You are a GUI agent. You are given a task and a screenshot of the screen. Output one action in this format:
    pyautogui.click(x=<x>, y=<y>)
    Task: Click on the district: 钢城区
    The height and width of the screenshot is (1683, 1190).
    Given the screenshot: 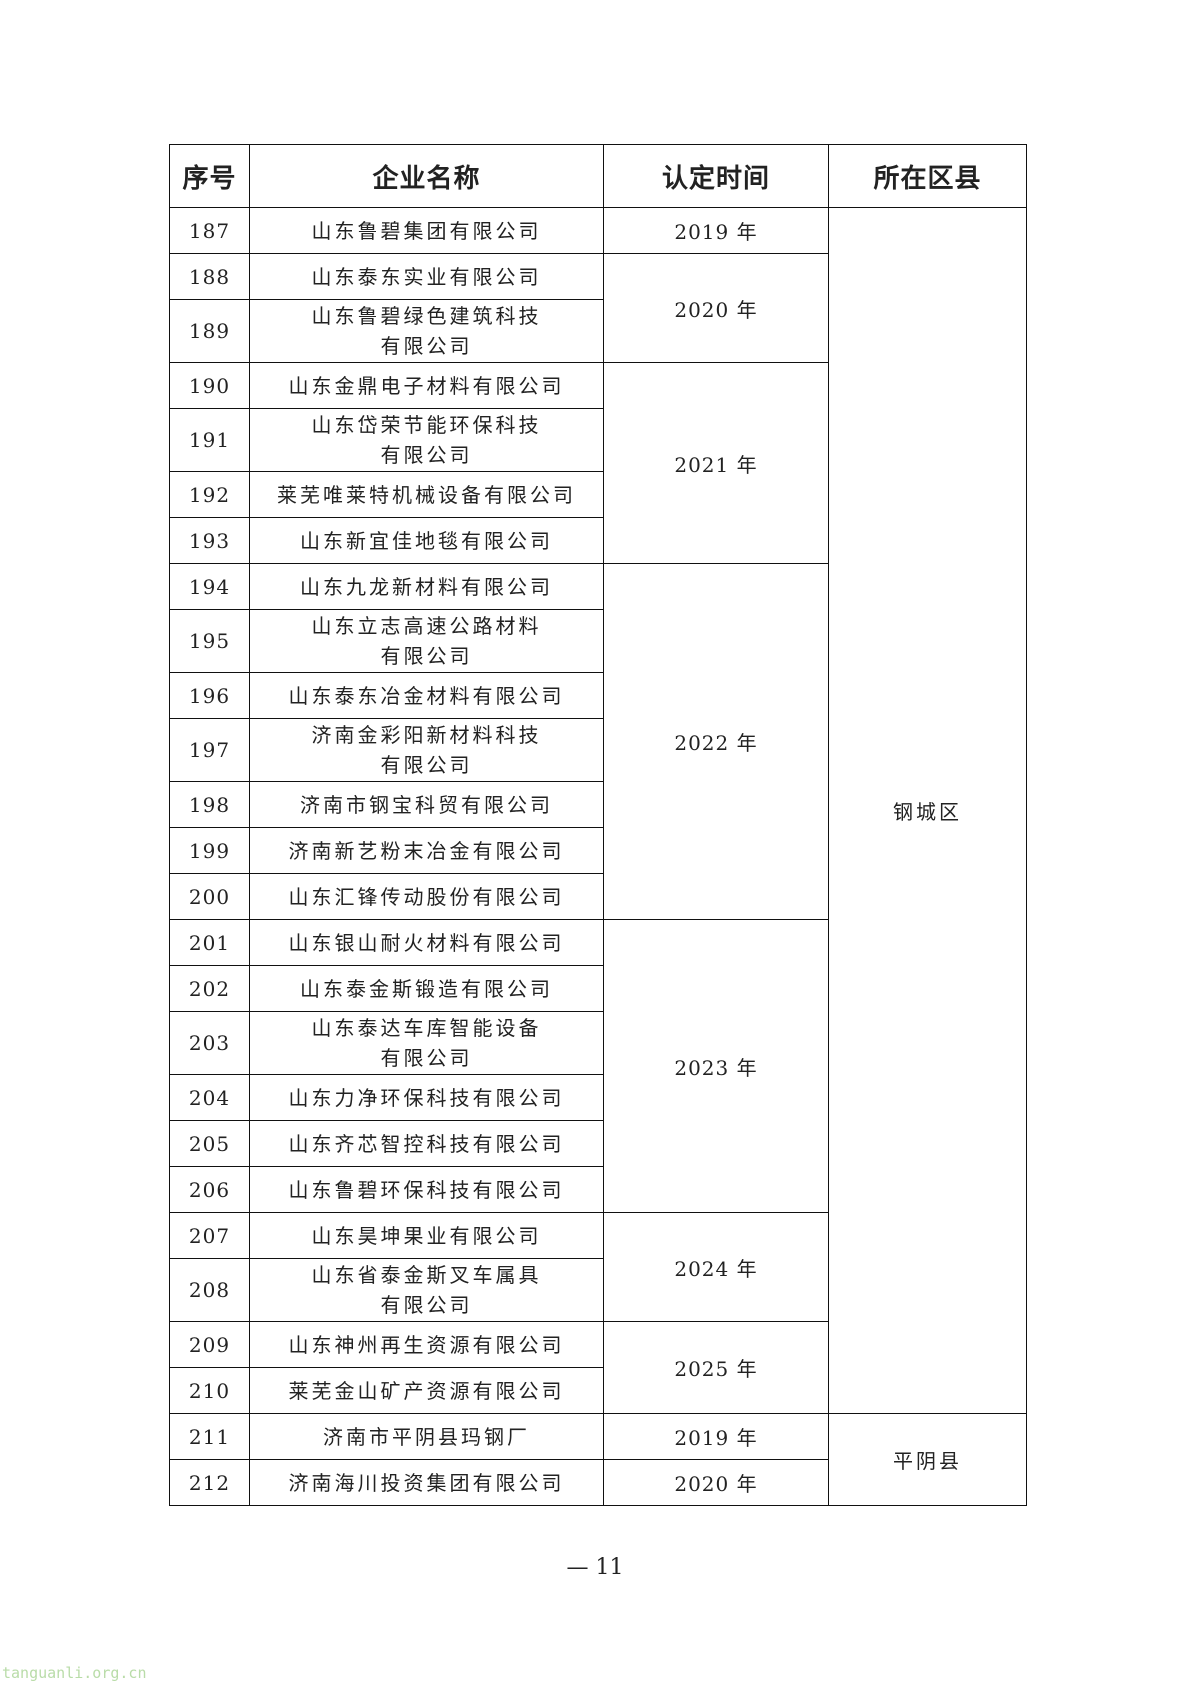 What is the action you would take?
    pyautogui.click(x=927, y=810)
    